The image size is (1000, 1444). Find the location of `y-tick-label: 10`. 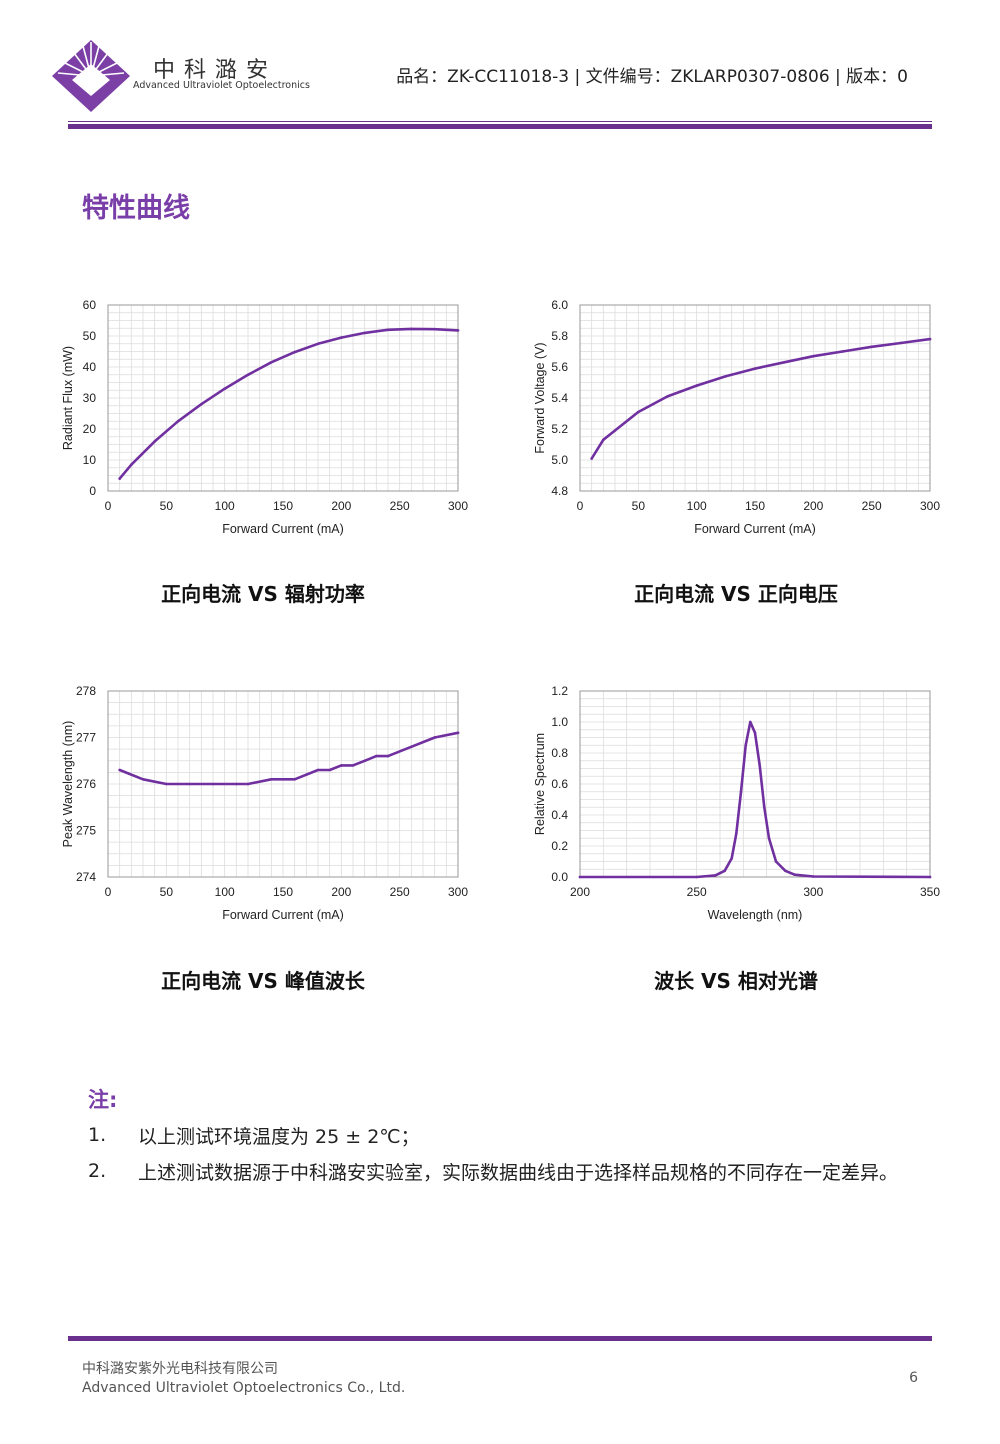

y-tick-label: 10 is located at coordinates (90, 460).